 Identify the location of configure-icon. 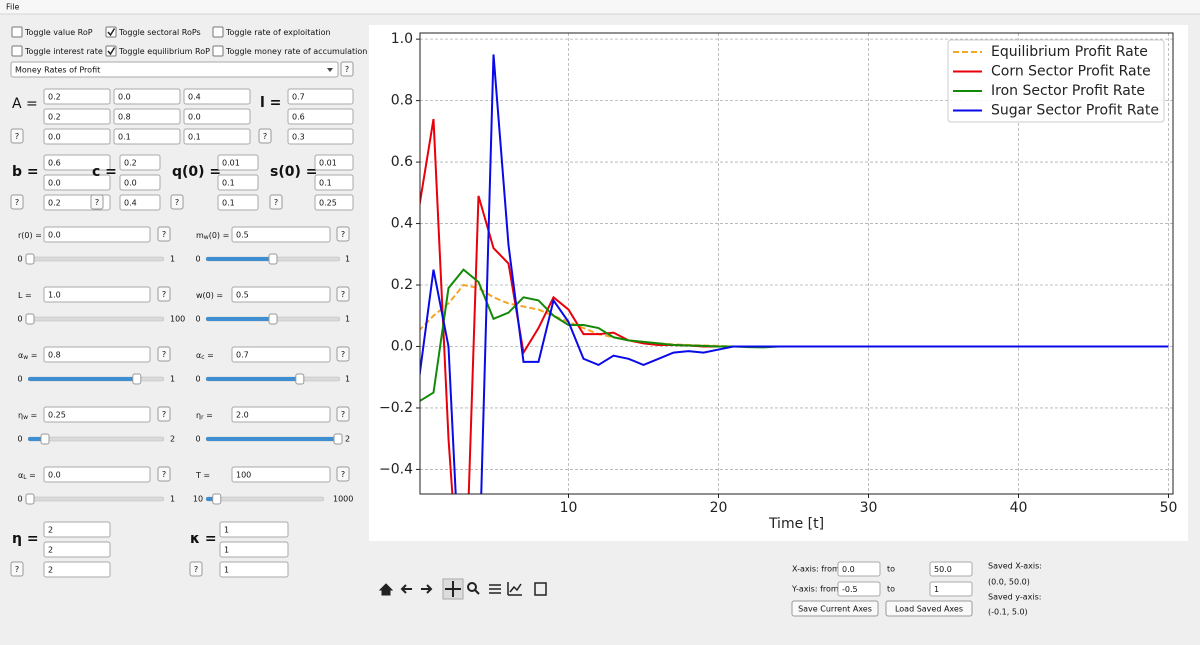
(495, 589).